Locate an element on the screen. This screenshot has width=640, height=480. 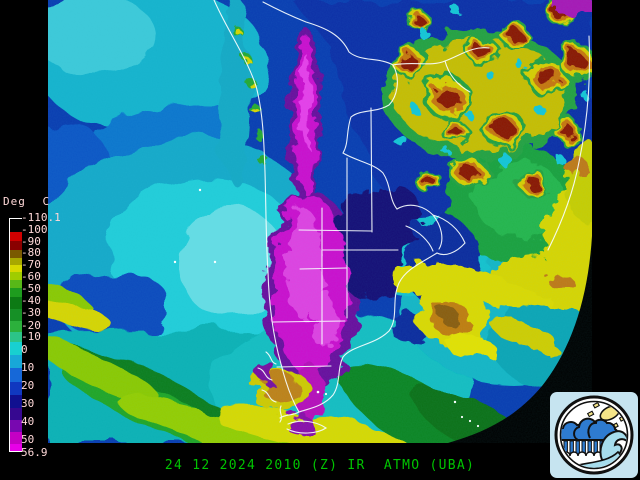
scale-tick-label: -80 is located at coordinates (31, 252).